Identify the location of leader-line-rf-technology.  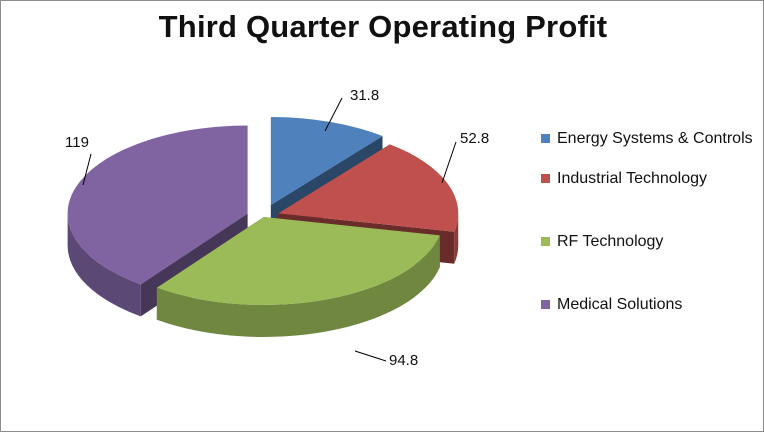
(370, 356).